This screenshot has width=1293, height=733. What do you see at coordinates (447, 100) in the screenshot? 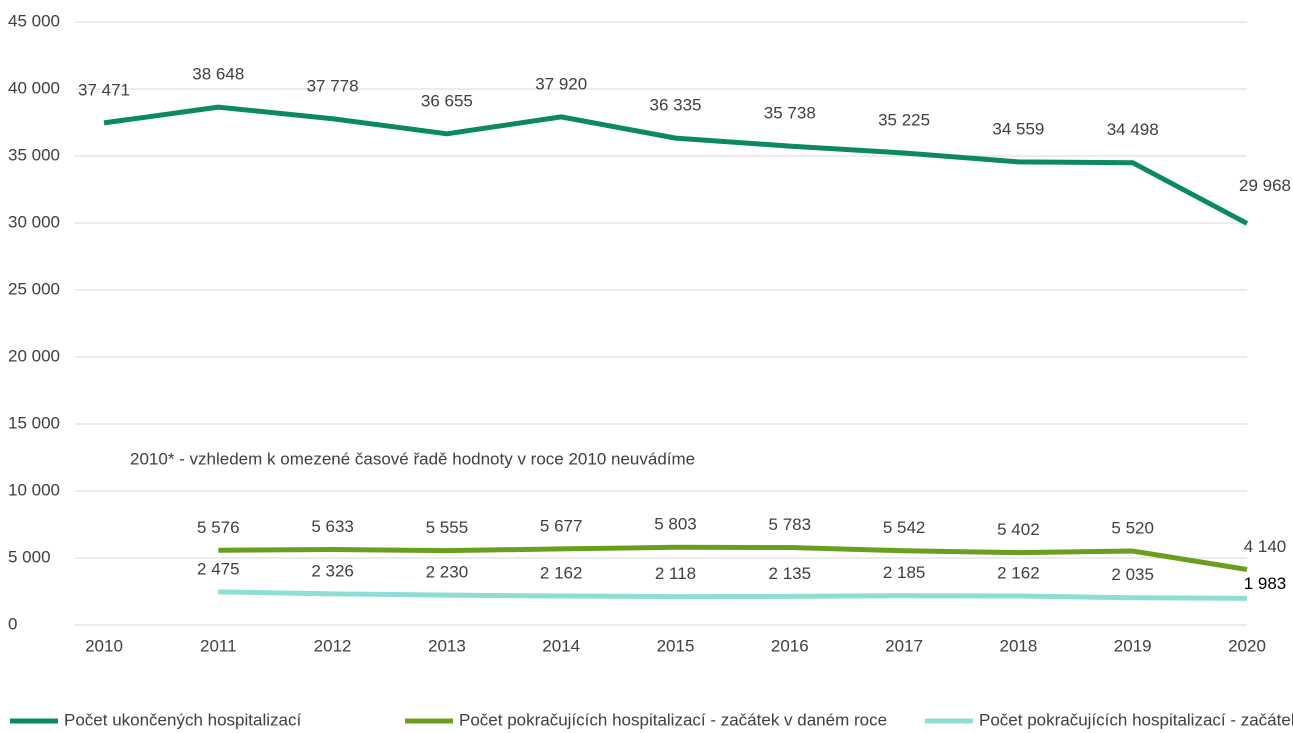
I see `data-label: 36 655` at bounding box center [447, 100].